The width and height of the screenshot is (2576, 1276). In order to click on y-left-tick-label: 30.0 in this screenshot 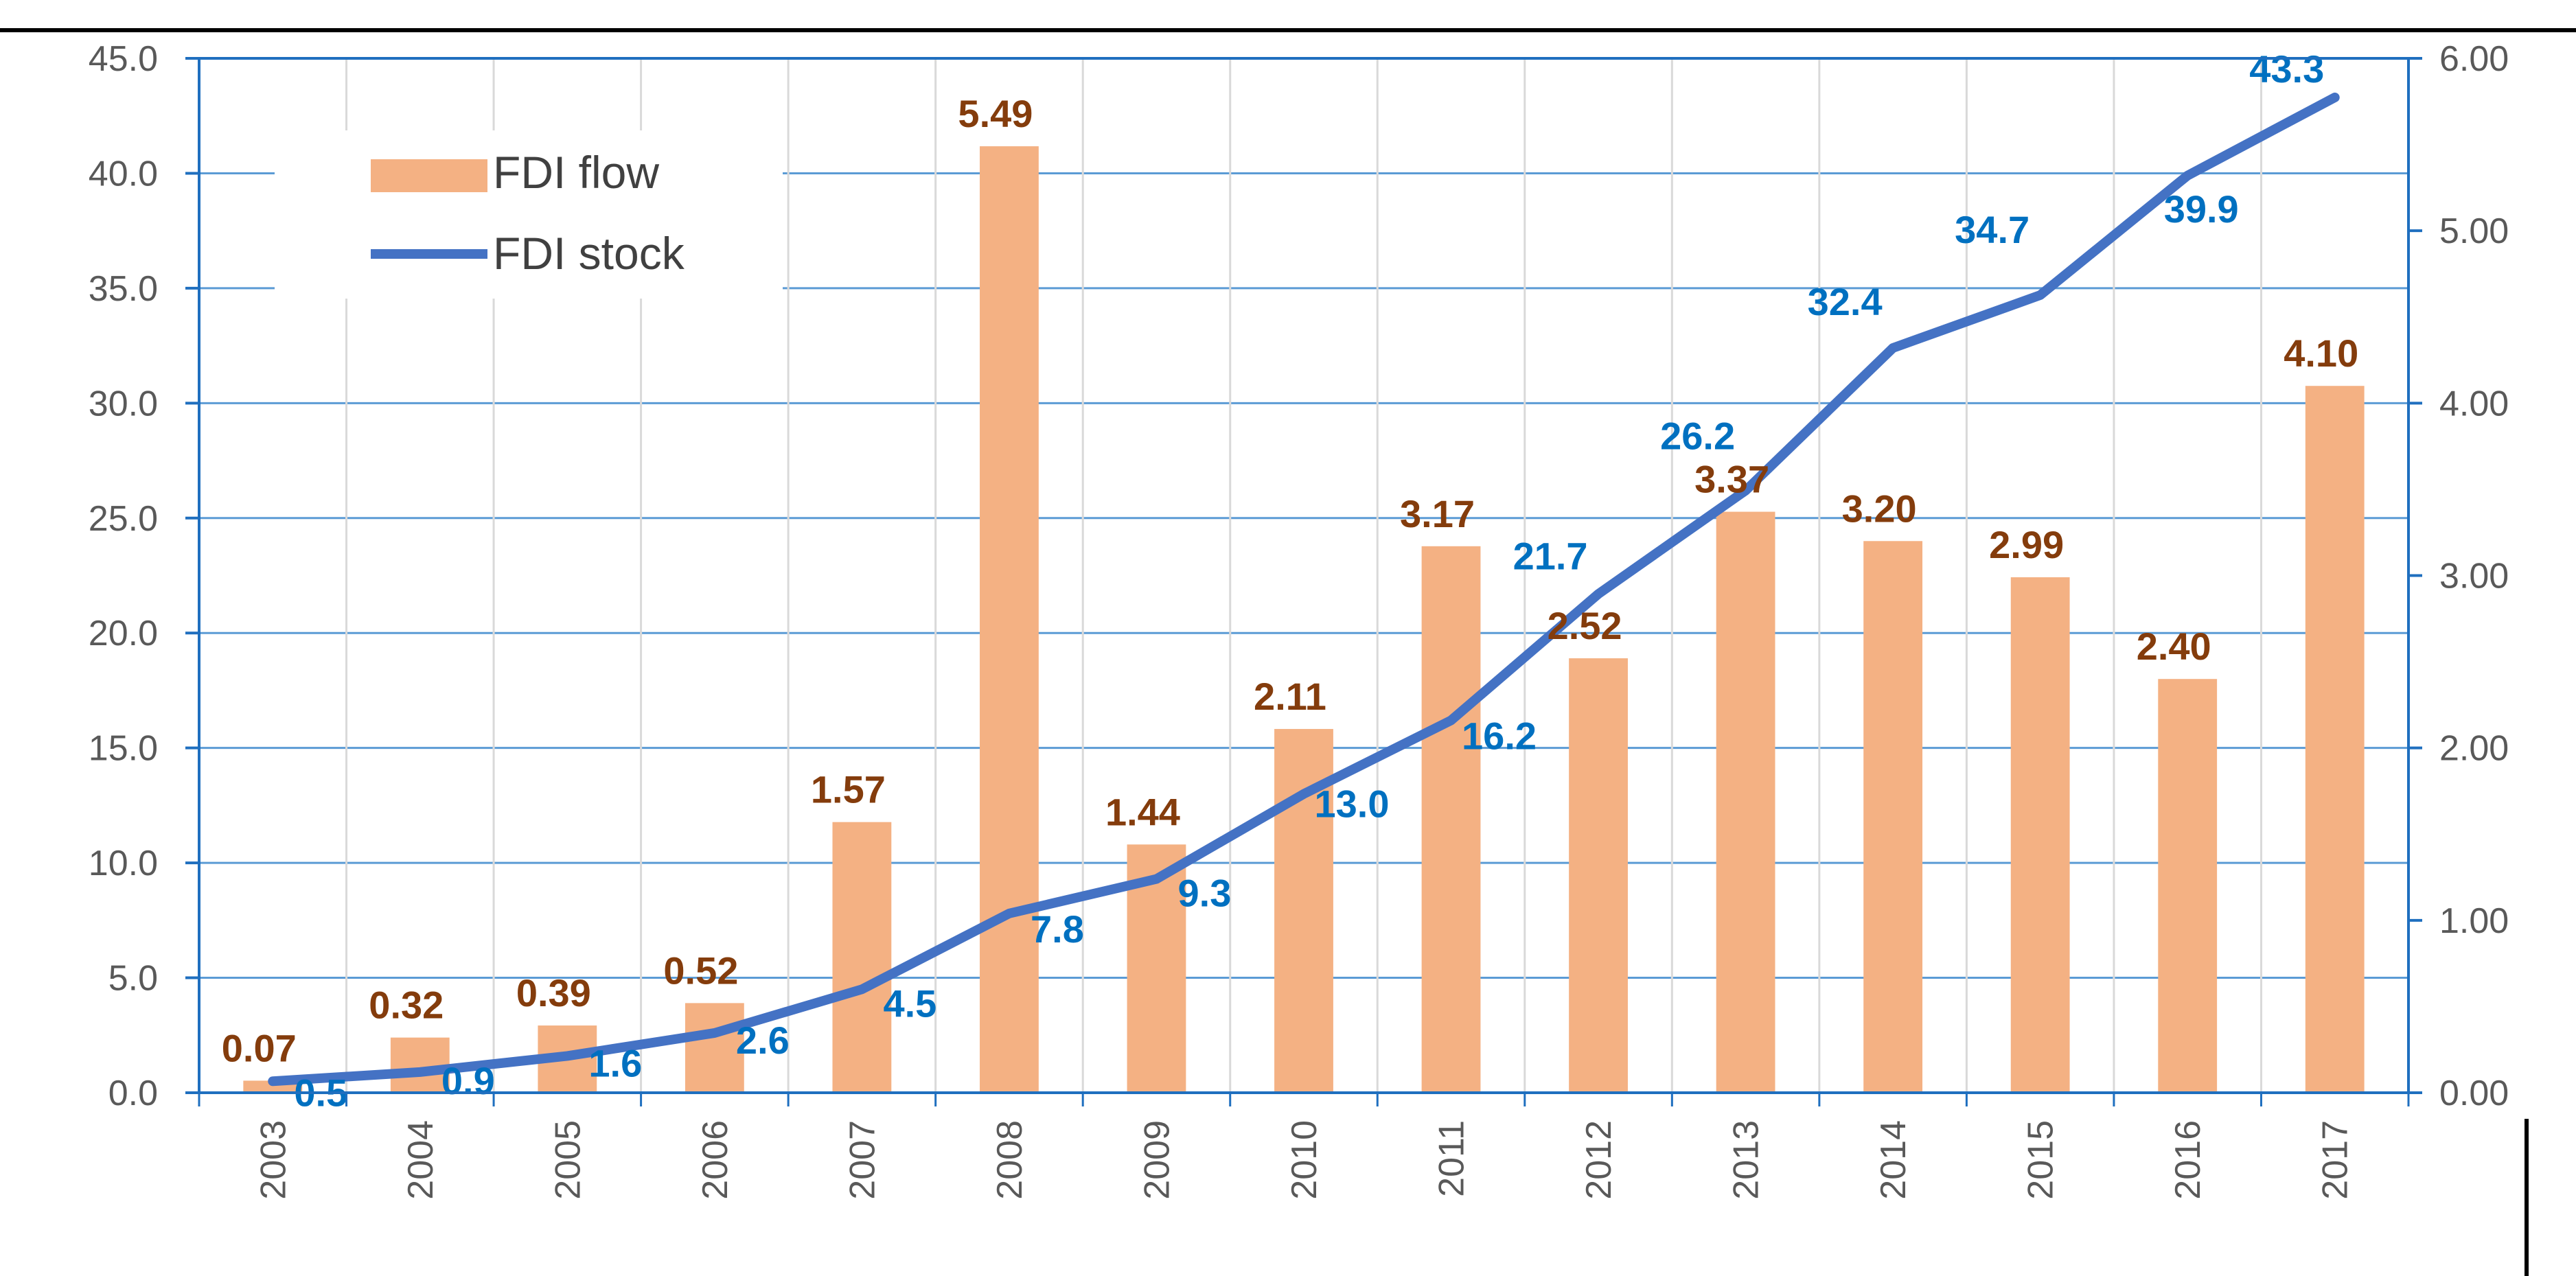, I will do `click(123, 404)`.